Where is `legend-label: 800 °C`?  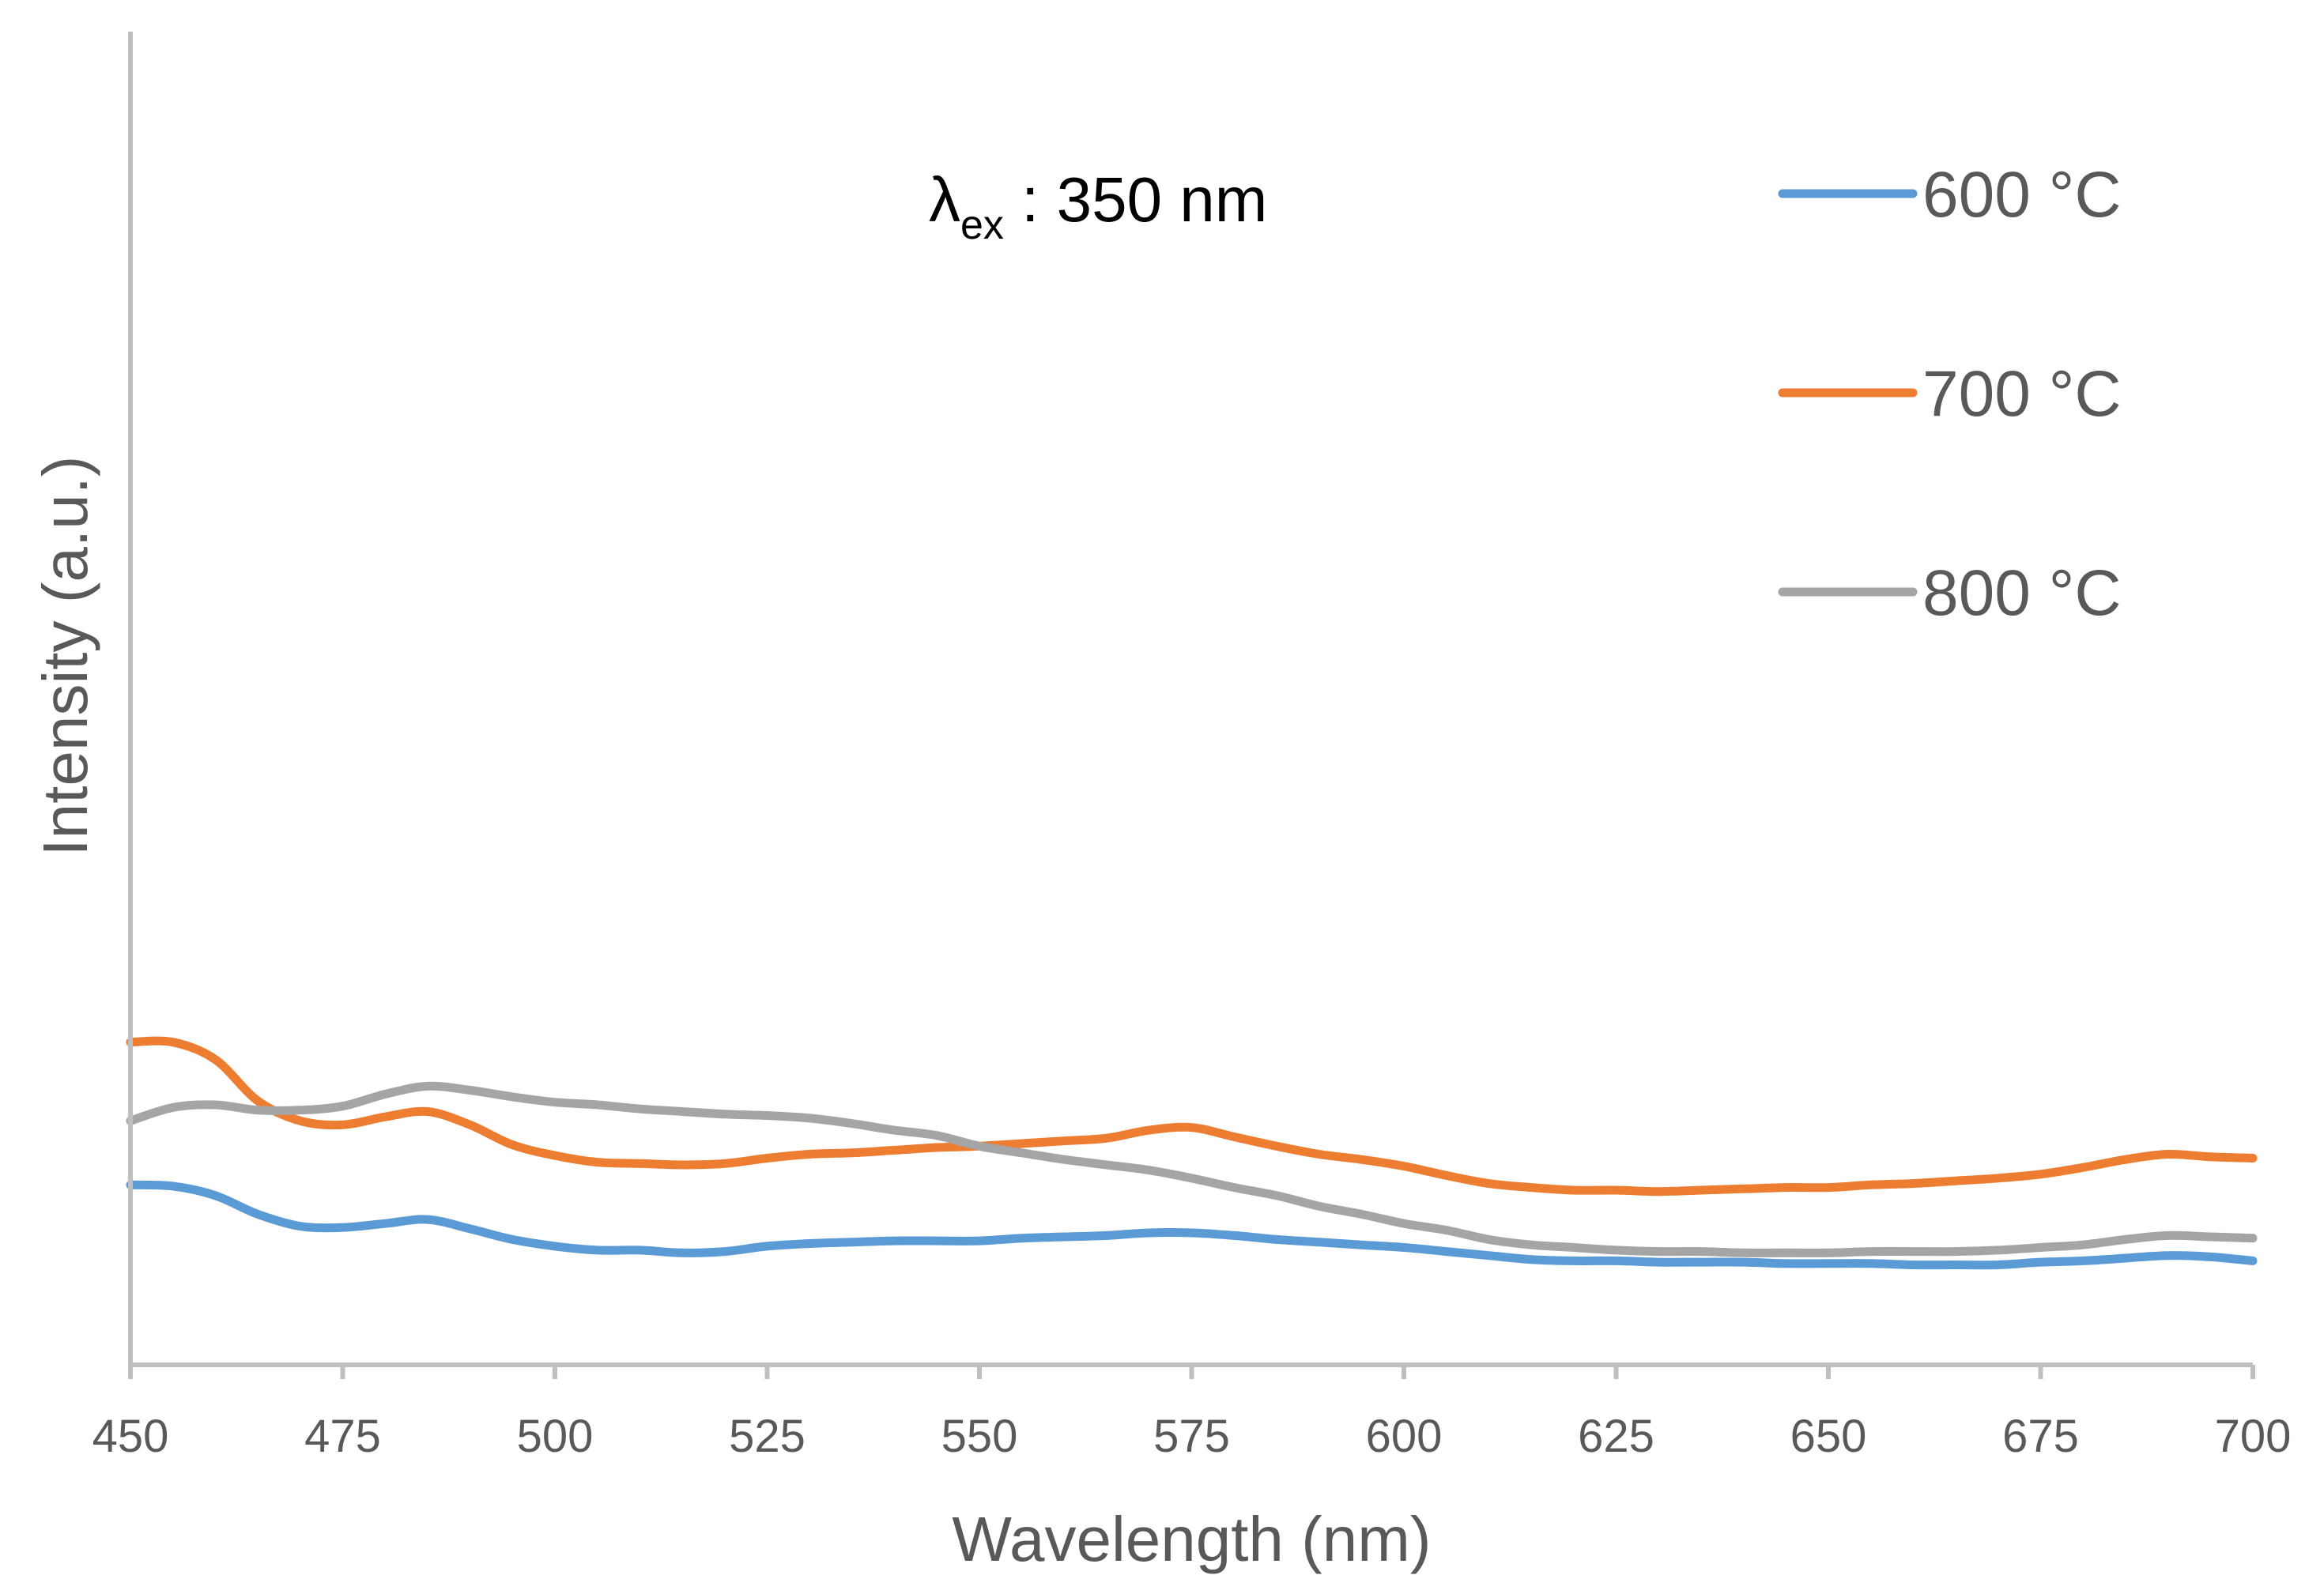 legend-label: 800 °C is located at coordinates (2022, 593).